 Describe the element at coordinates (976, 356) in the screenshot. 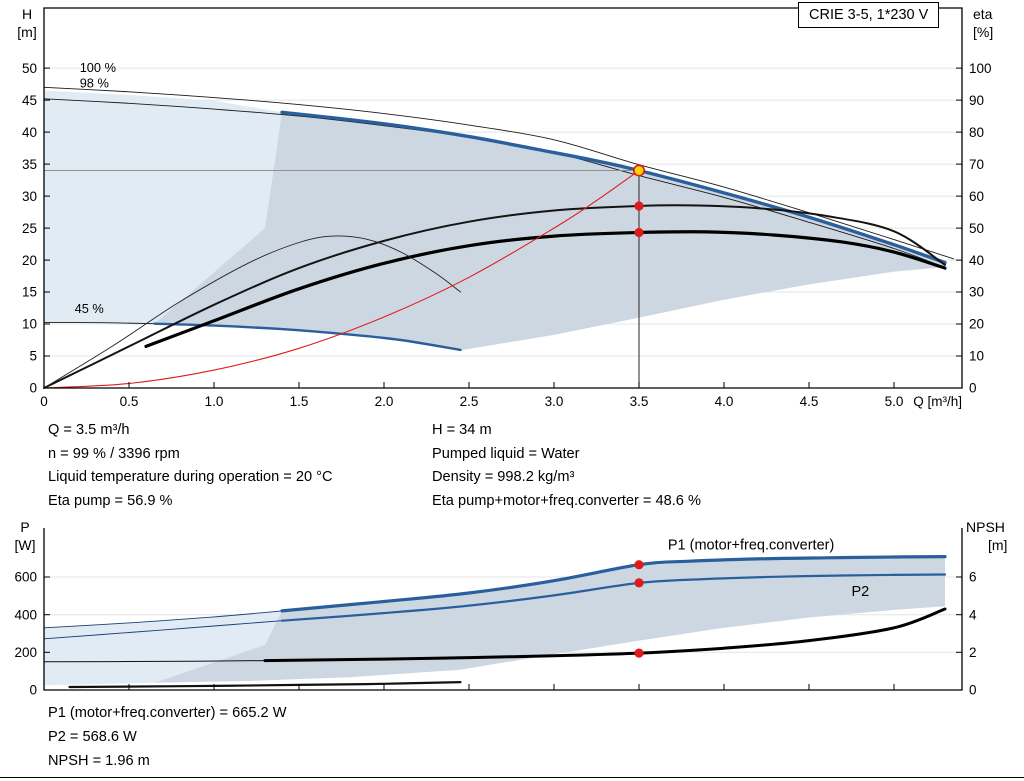

I see `y-right-tick-label: 10` at that location.